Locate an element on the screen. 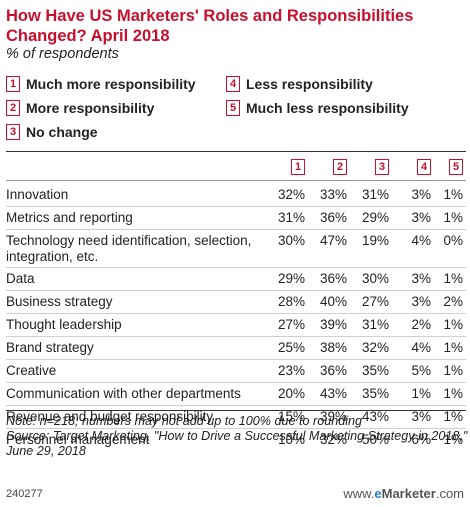 The height and width of the screenshot is (507, 470). table-bottom-rule is located at coordinates (236, 410).